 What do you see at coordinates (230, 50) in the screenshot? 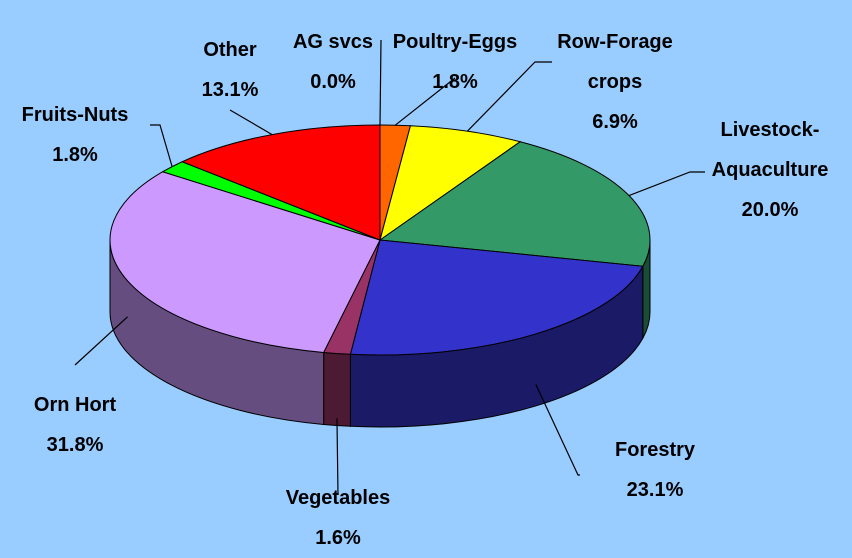
I see `category-label: Other` at bounding box center [230, 50].